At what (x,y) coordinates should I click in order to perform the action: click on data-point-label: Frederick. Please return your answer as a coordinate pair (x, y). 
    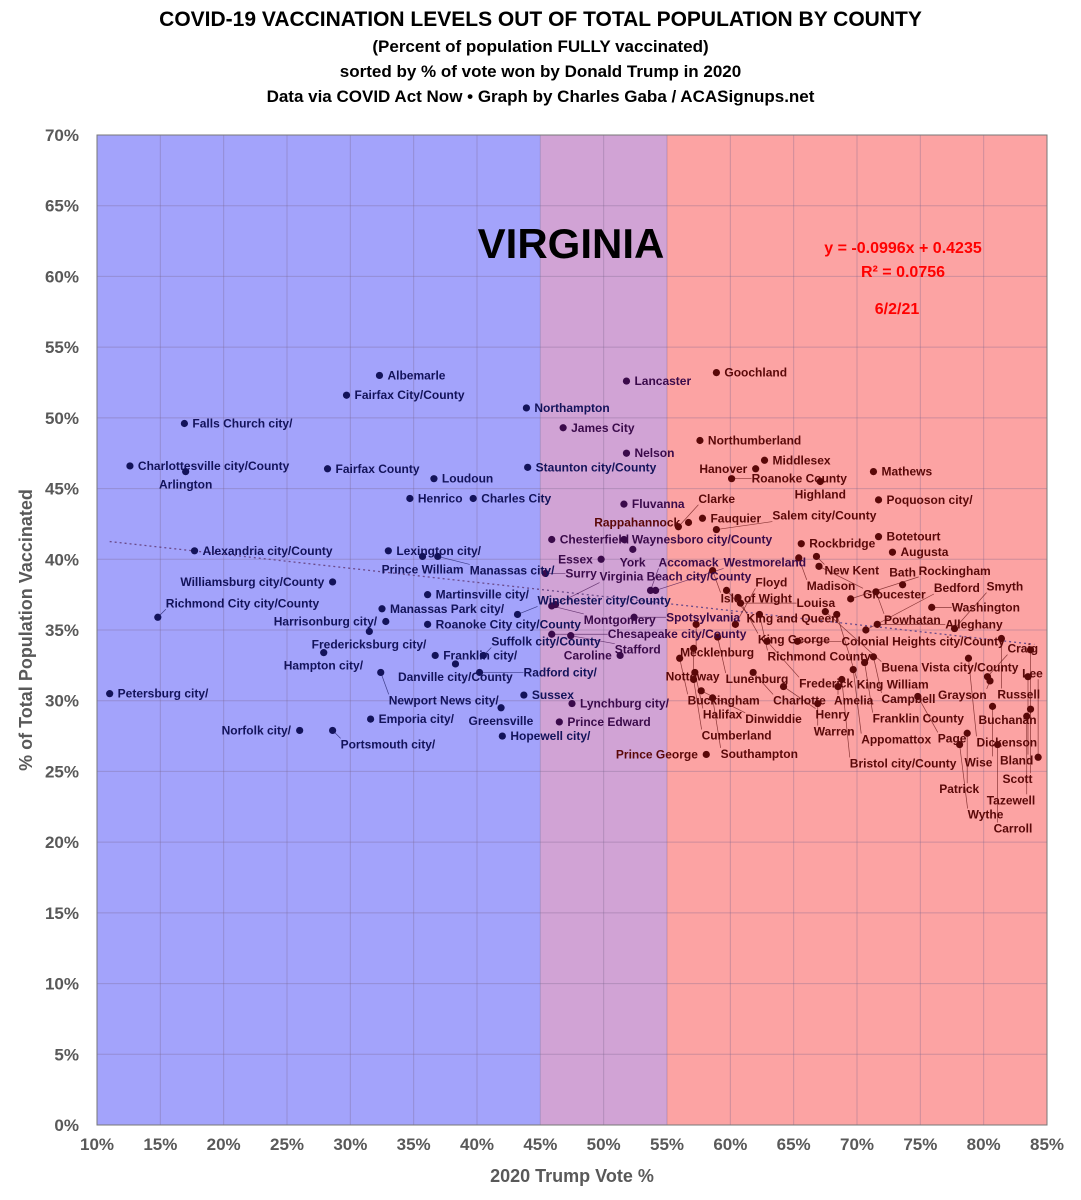
    Looking at the image, I should click on (826, 683).